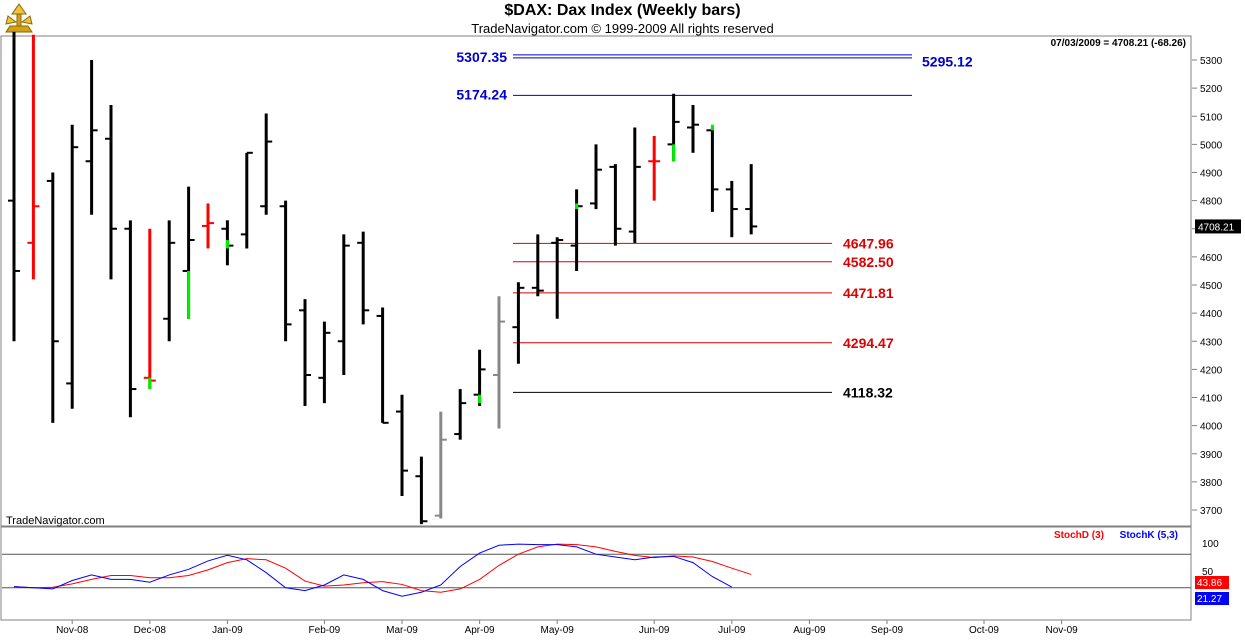 The height and width of the screenshot is (640, 1245). Describe the element at coordinates (19, 18) in the screenshot. I see `trade-navigator-logo` at that location.